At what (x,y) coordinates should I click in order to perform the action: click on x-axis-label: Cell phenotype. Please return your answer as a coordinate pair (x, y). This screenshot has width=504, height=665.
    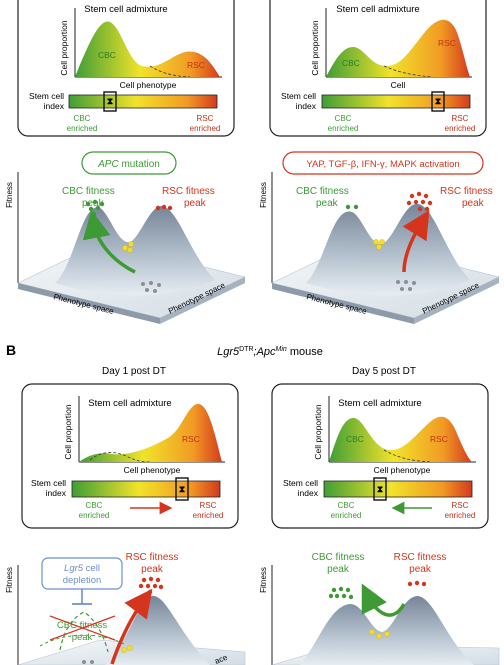
    Looking at the image, I should click on (148, 85).